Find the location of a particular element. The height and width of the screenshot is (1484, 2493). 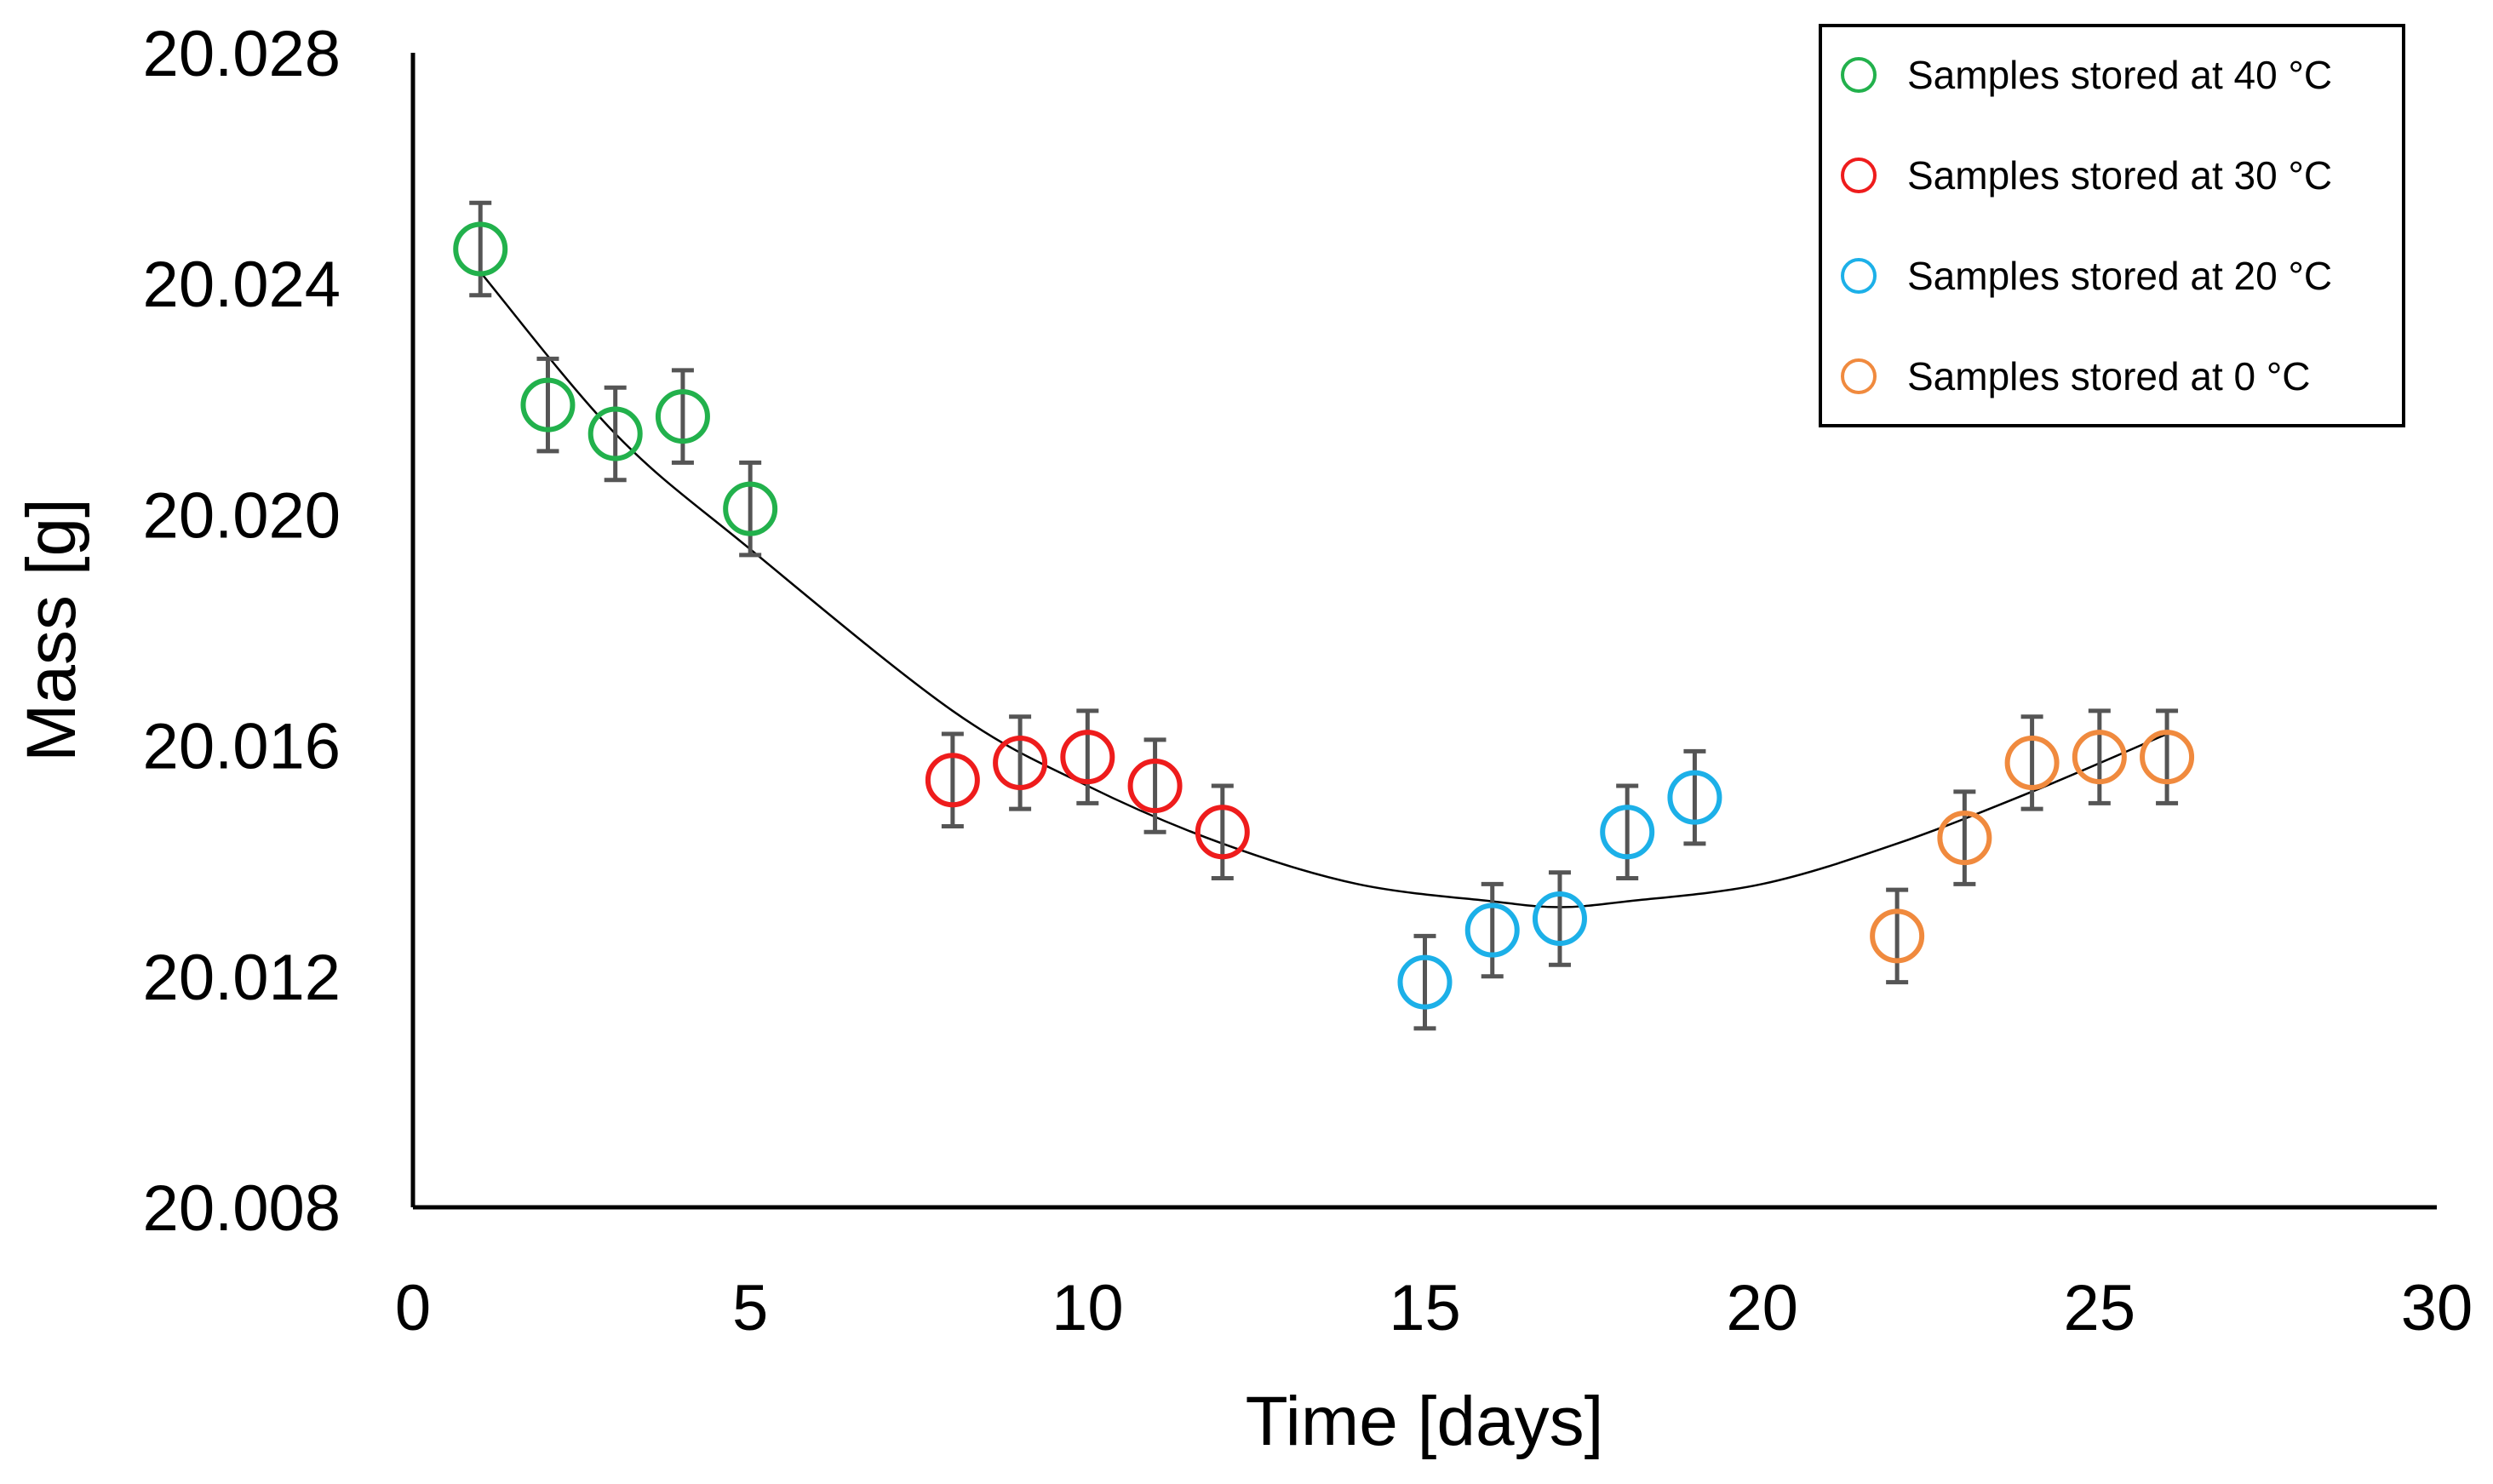

x-tick-label: 30 is located at coordinates (2437, 1308).